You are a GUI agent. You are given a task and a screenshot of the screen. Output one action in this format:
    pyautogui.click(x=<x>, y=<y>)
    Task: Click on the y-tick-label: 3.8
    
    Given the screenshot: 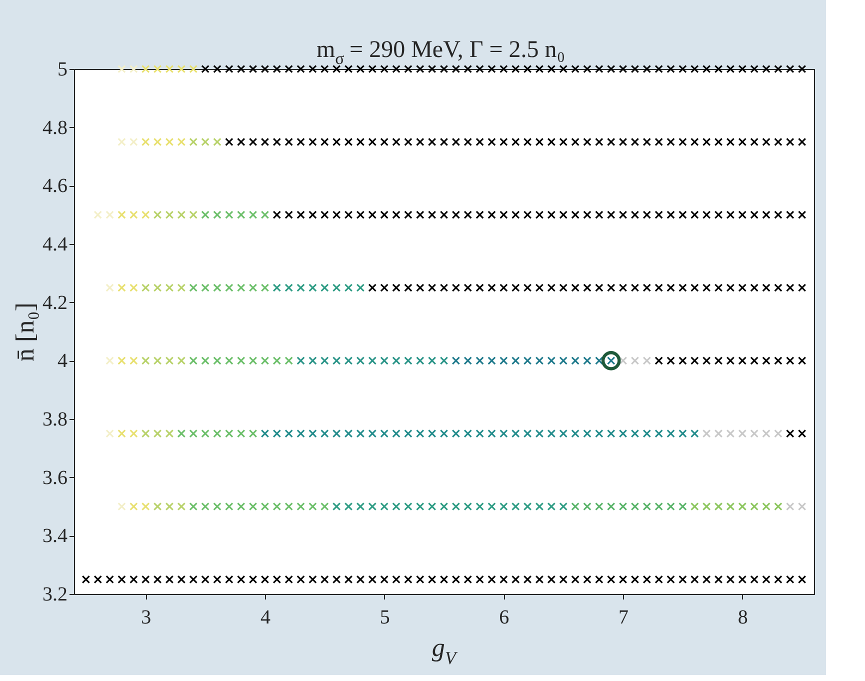 What is the action you would take?
    pyautogui.click(x=55, y=419)
    